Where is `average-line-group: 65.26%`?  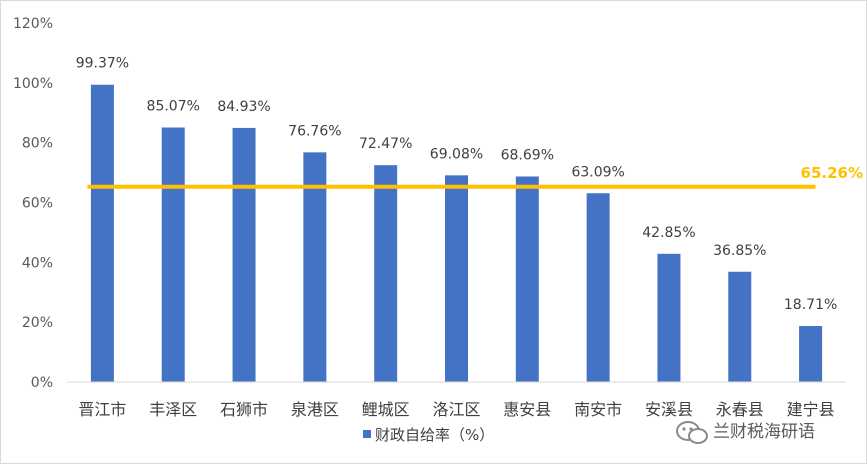 average-line-group: 65.26% is located at coordinates (475, 176).